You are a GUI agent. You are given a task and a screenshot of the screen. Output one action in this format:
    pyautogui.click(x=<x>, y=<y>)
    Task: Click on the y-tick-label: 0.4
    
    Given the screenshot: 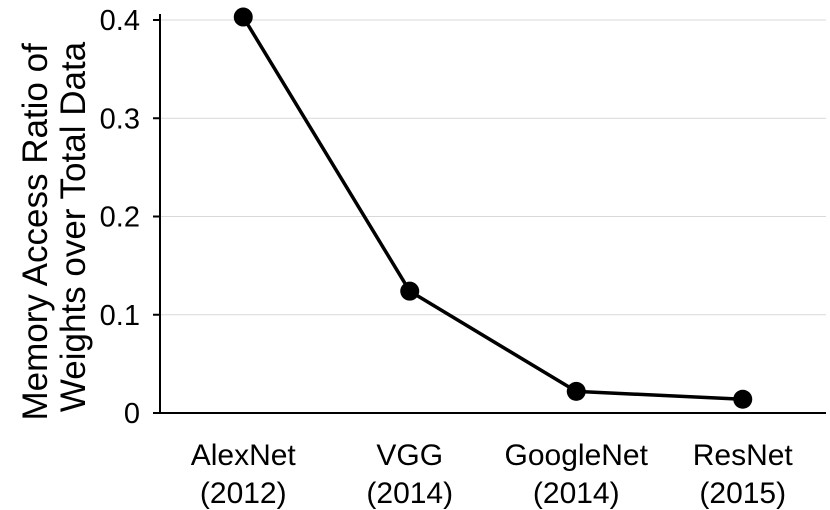 What is the action you would take?
    pyautogui.click(x=120, y=21)
    